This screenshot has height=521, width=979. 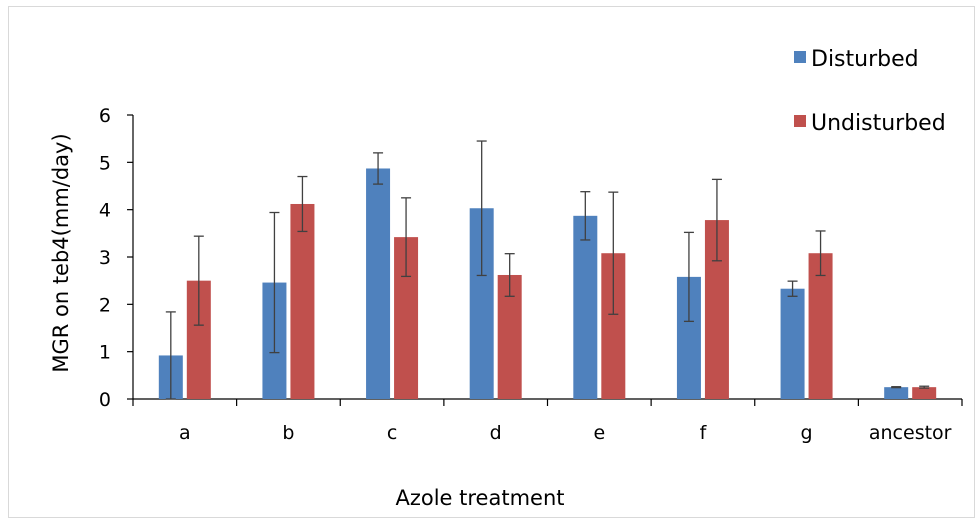 I want to click on x-axis-title: Azole treatment, so click(x=479, y=498).